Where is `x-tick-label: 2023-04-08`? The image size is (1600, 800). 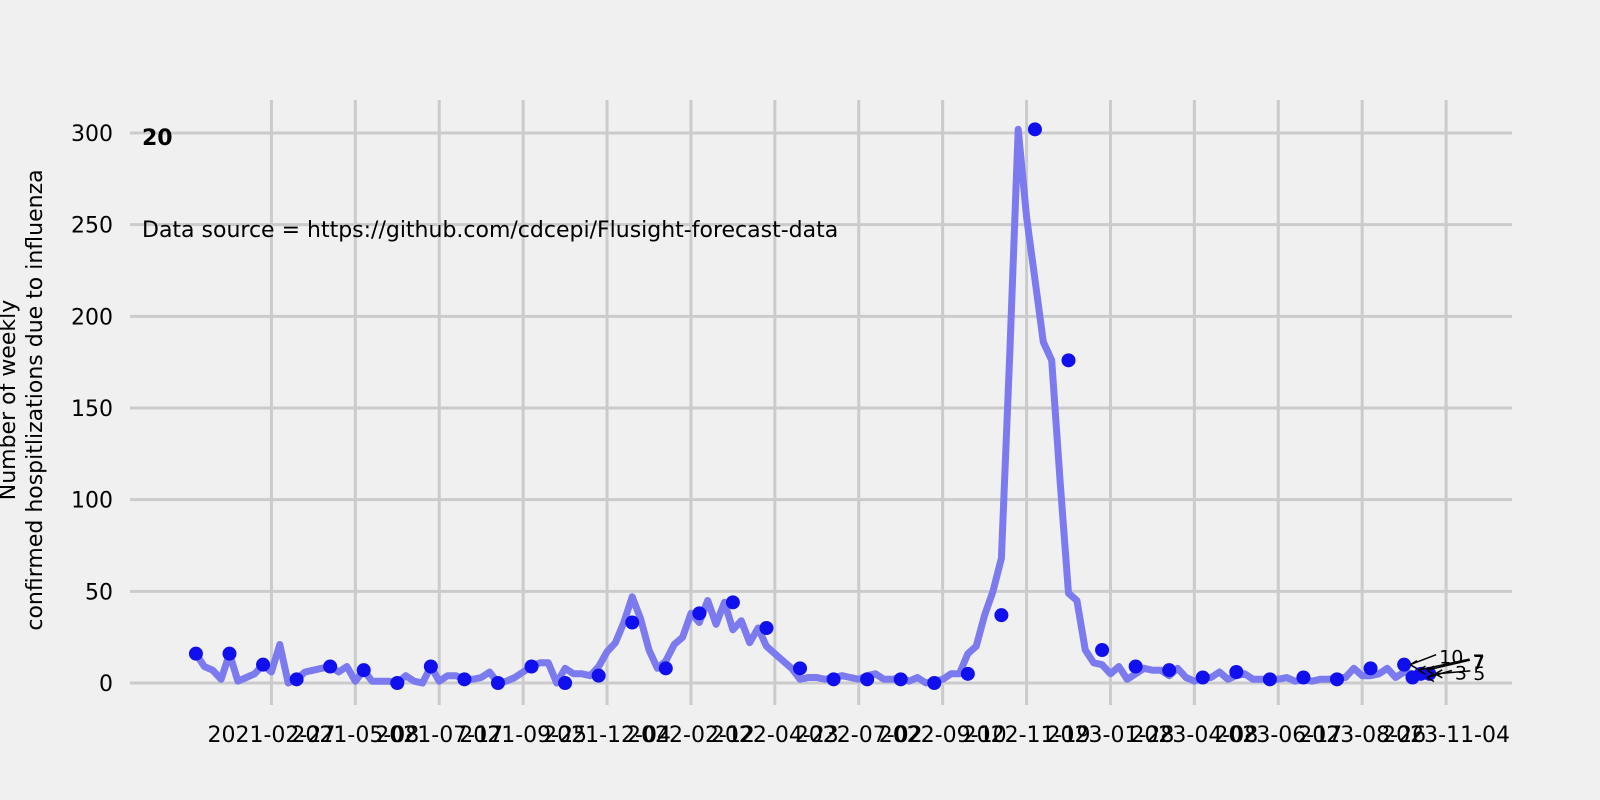 x-tick-label: 2023-04-08 is located at coordinates (1194, 735).